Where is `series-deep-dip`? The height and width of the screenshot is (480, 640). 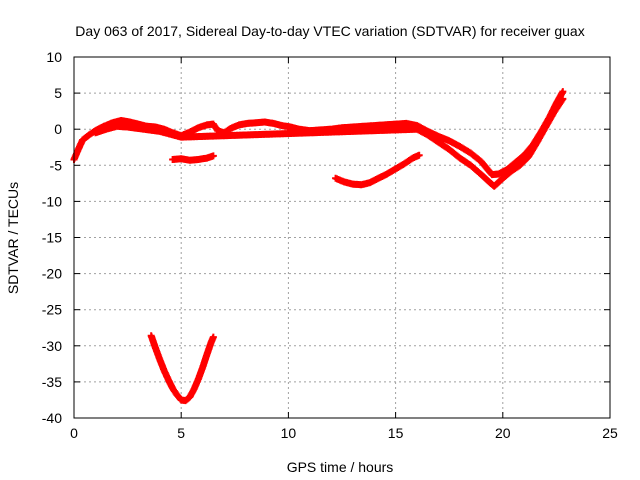 series-deep-dip is located at coordinates (182, 368).